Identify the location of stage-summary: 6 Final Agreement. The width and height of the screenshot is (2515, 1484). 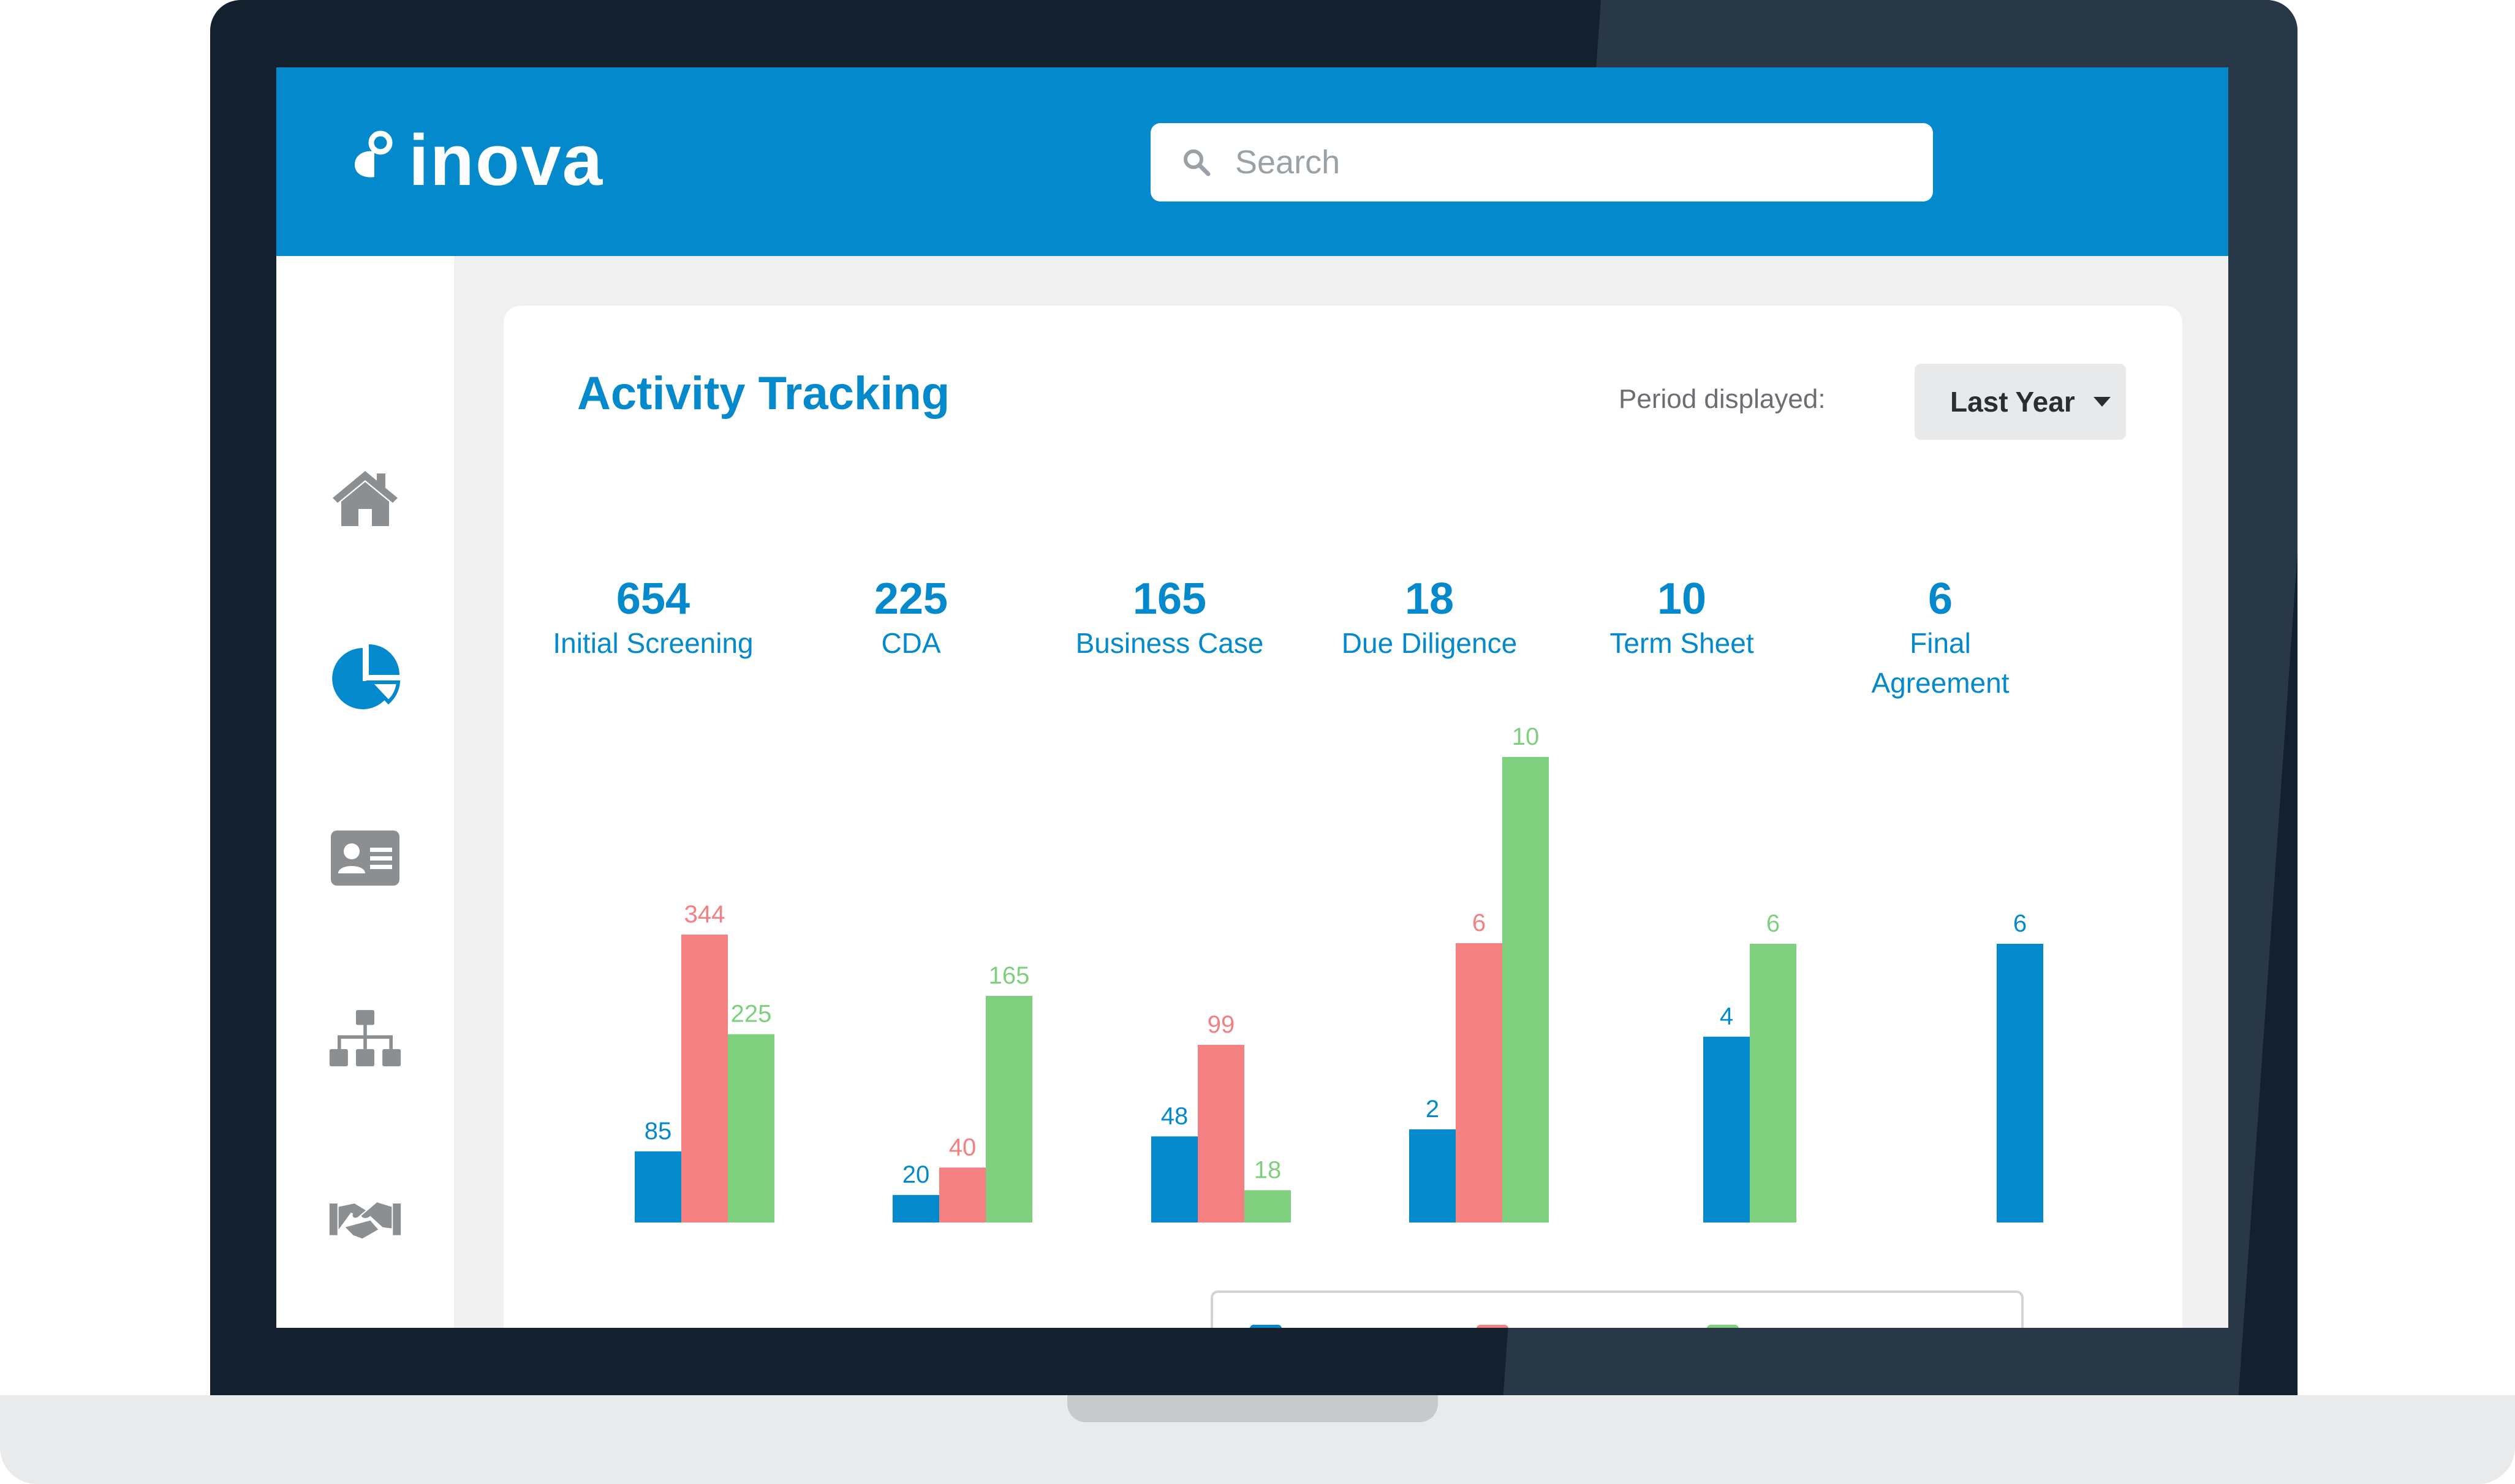
(1941, 638).